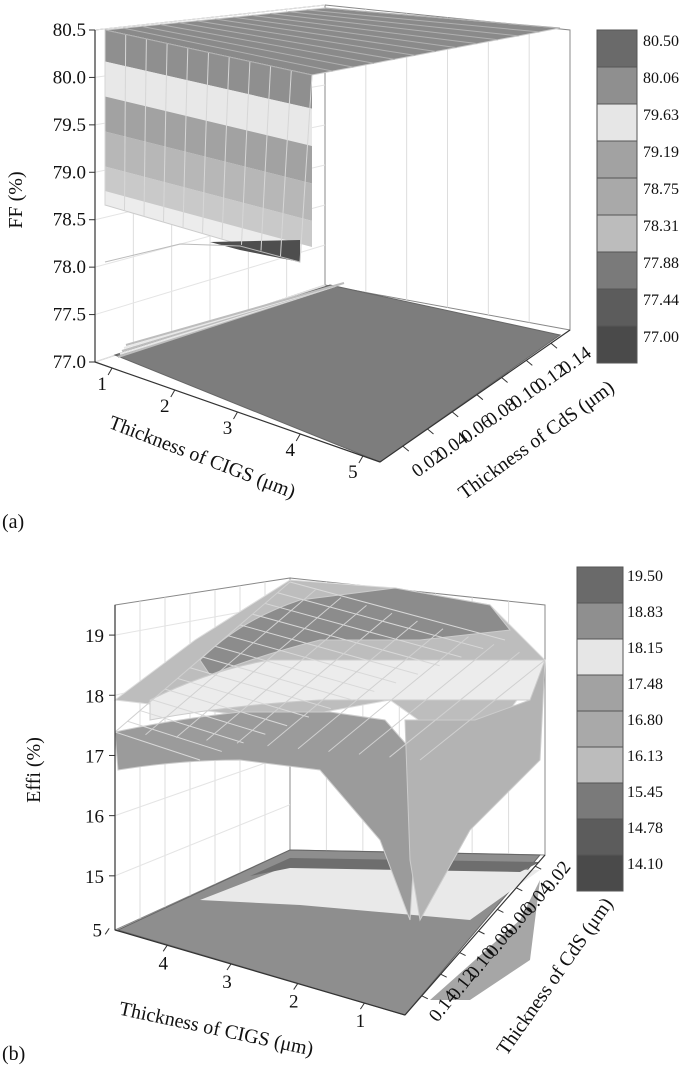  I want to click on z-tick-label-a: 77.0, so click(69, 362).